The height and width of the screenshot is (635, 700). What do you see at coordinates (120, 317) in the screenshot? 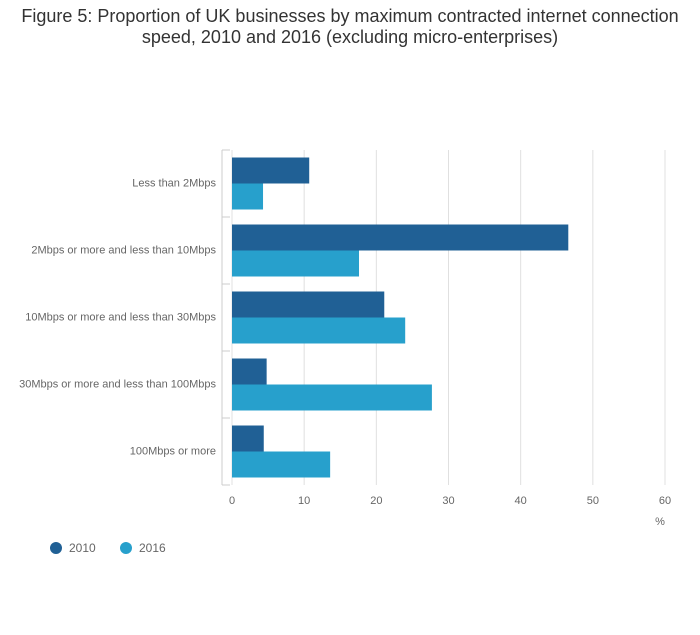
I see `y-tick-label: 10Mbps or more and less than 30Mbps` at bounding box center [120, 317].